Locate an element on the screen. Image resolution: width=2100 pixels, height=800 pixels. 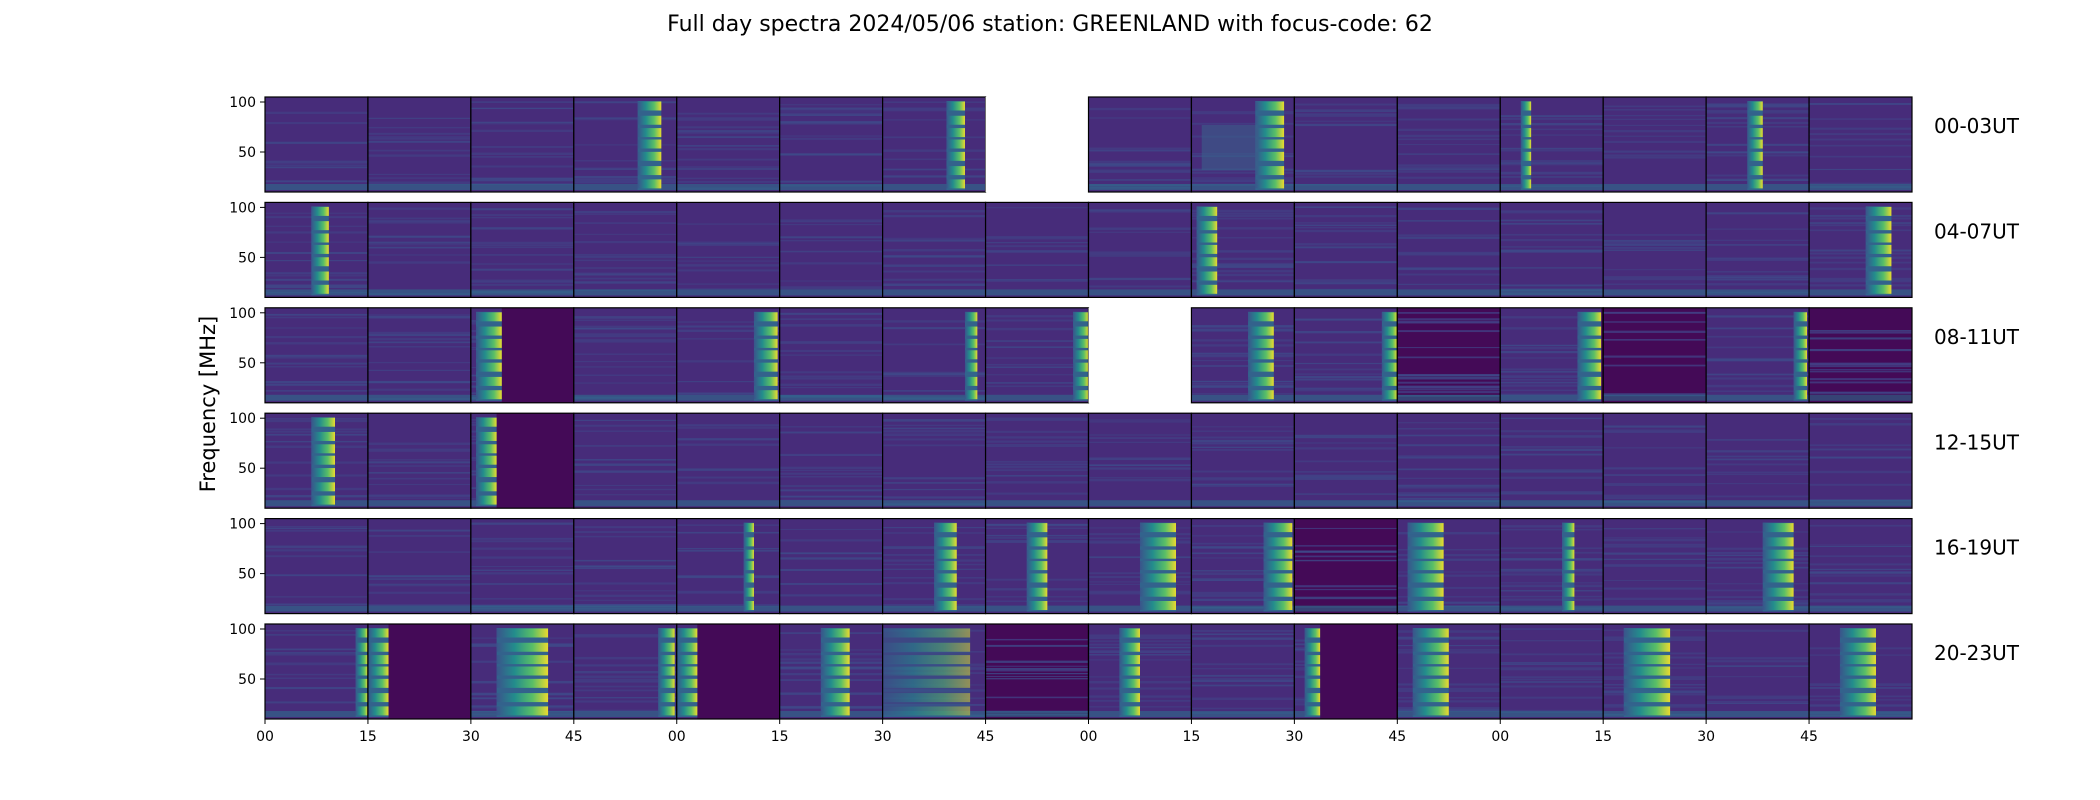
panel-border is located at coordinates (1860, 144).